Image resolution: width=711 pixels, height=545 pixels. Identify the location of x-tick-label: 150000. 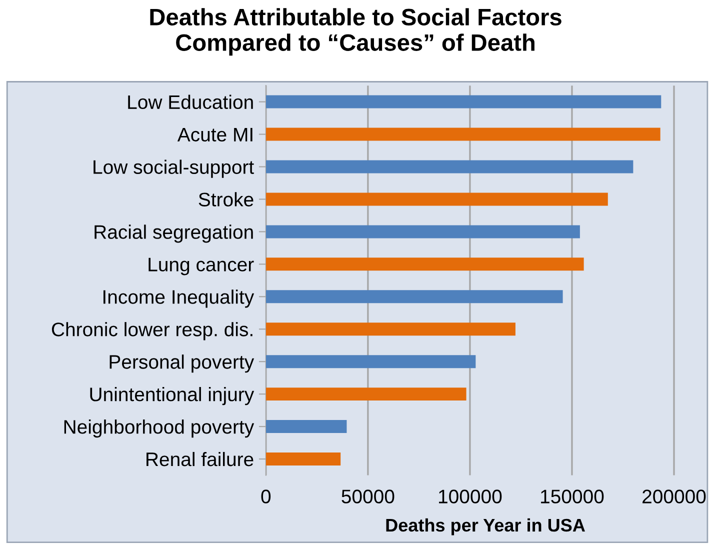
(572, 497).